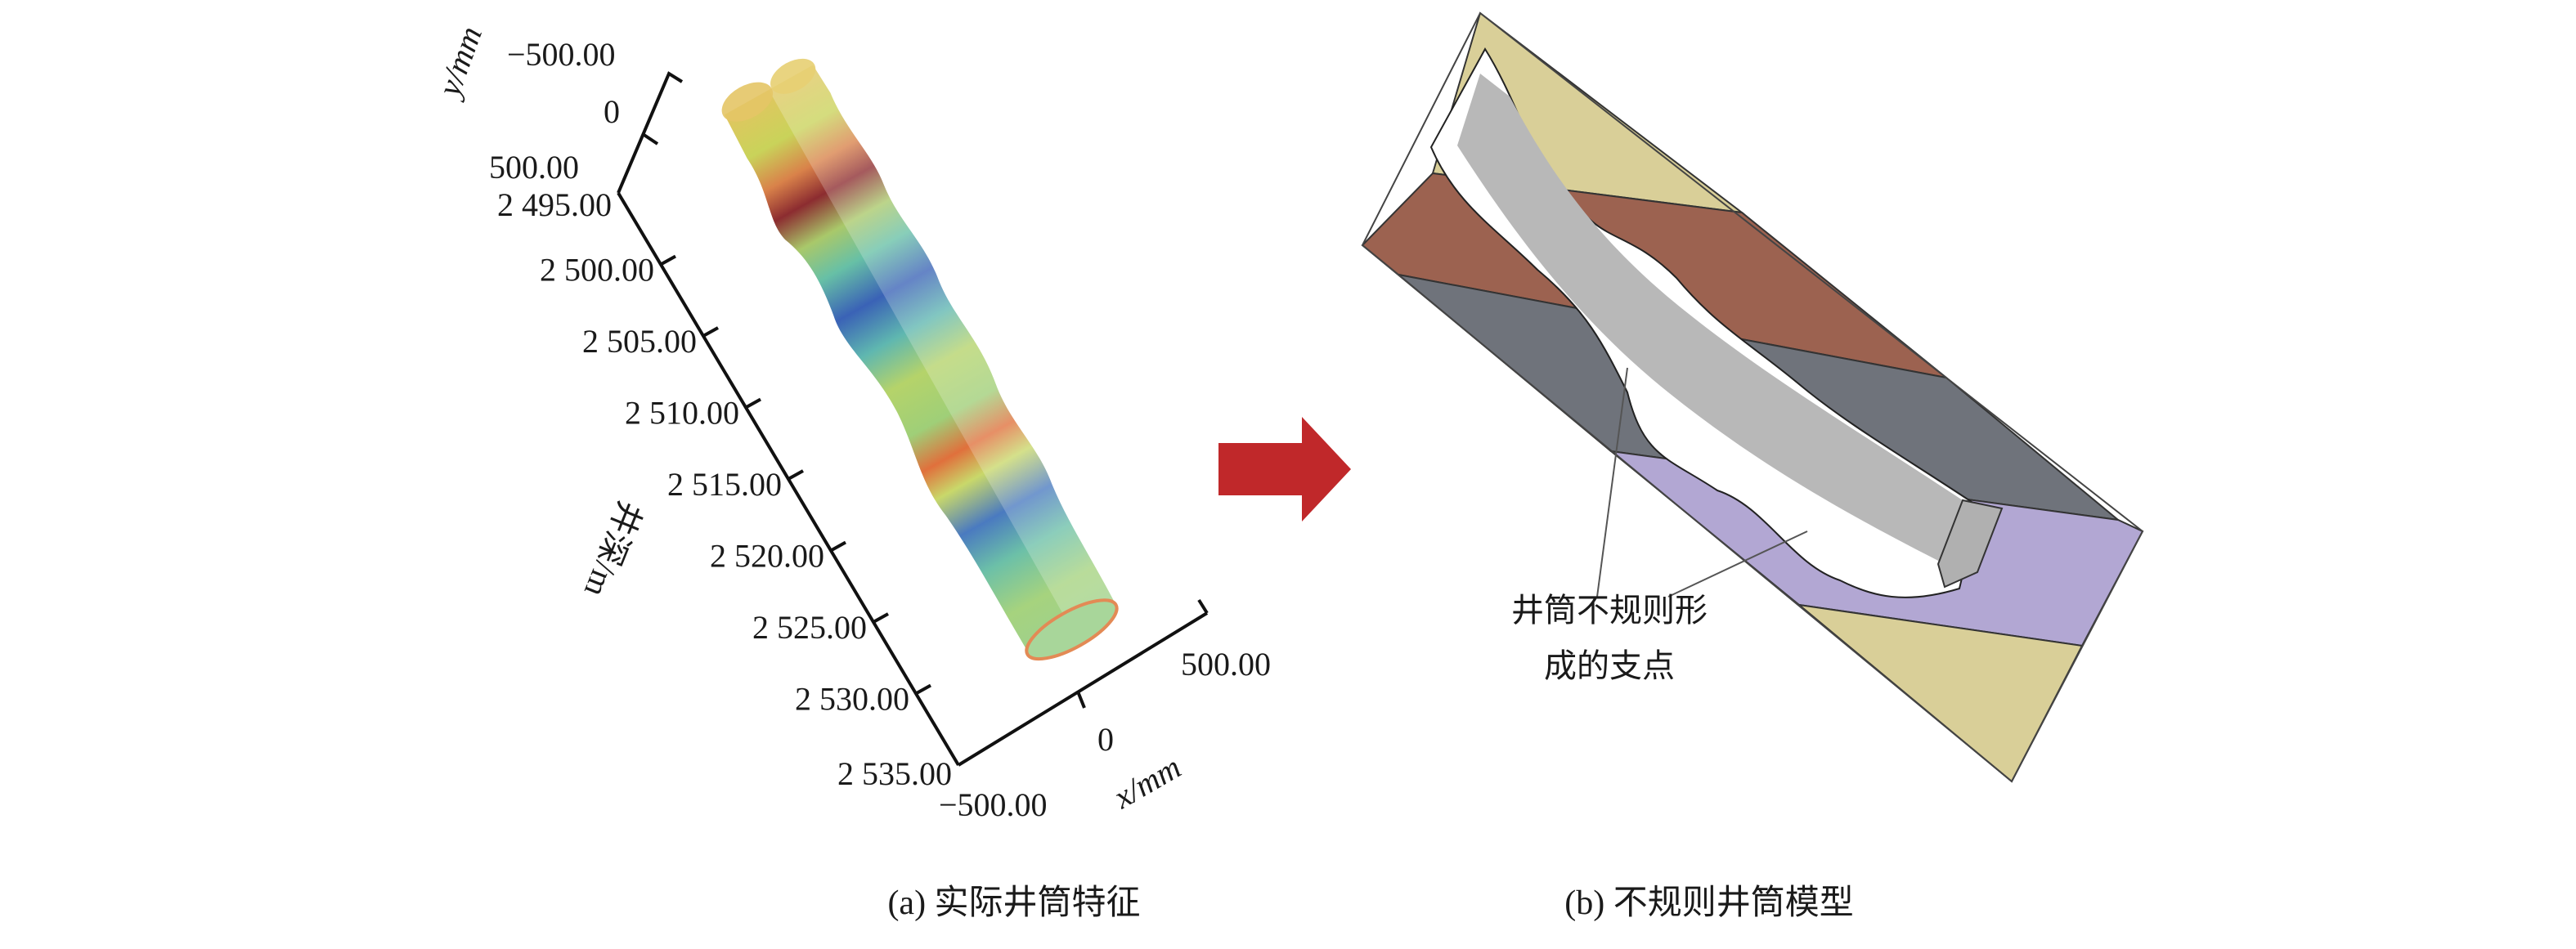  What do you see at coordinates (650, 138) in the screenshot?
I see `y-axis-tick` at bounding box center [650, 138].